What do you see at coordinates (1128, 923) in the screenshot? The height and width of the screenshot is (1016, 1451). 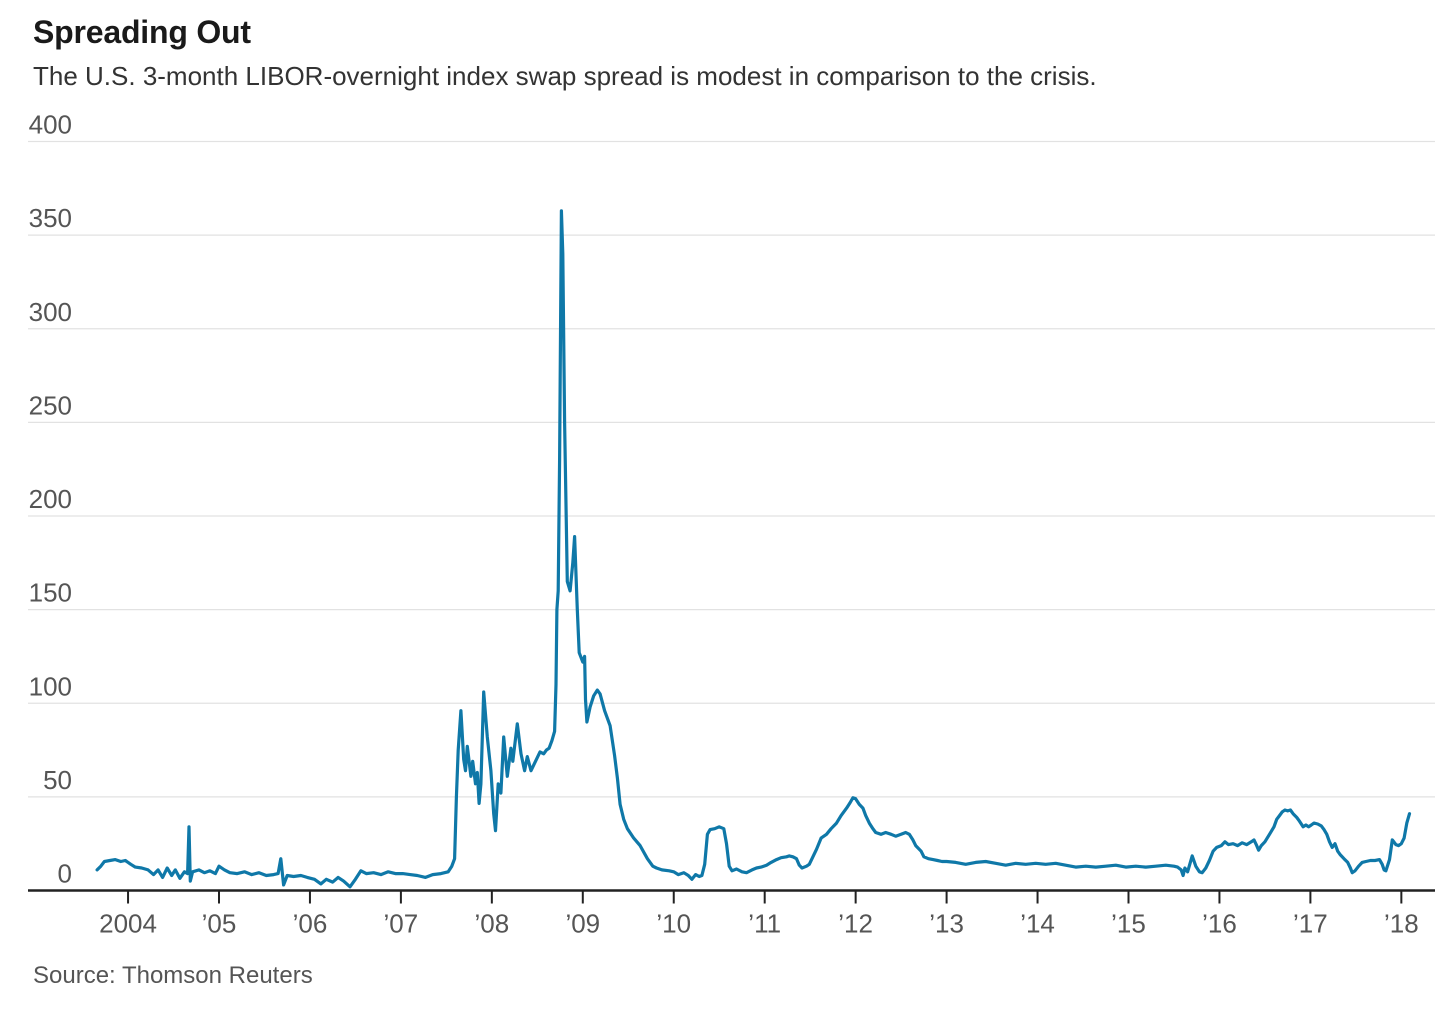 I see `x-tick-label: ’15` at bounding box center [1128, 923].